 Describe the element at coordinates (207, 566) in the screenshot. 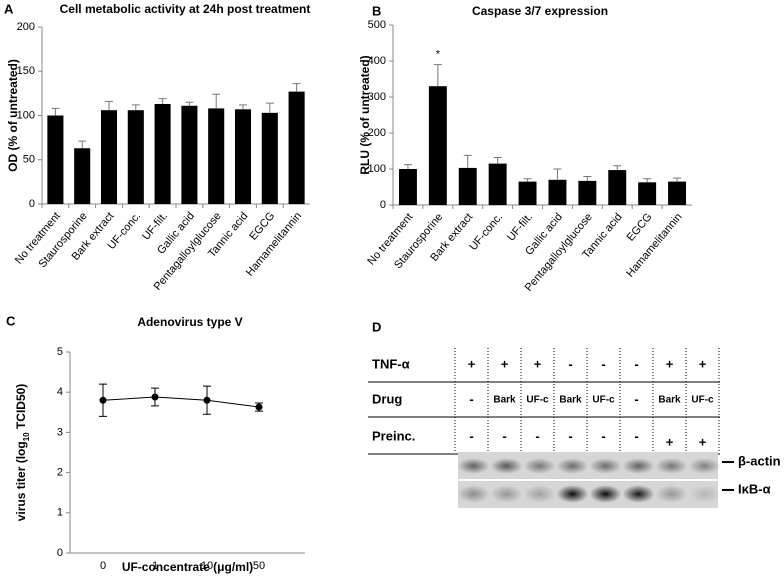

I see `x-tick-label: 10` at that location.